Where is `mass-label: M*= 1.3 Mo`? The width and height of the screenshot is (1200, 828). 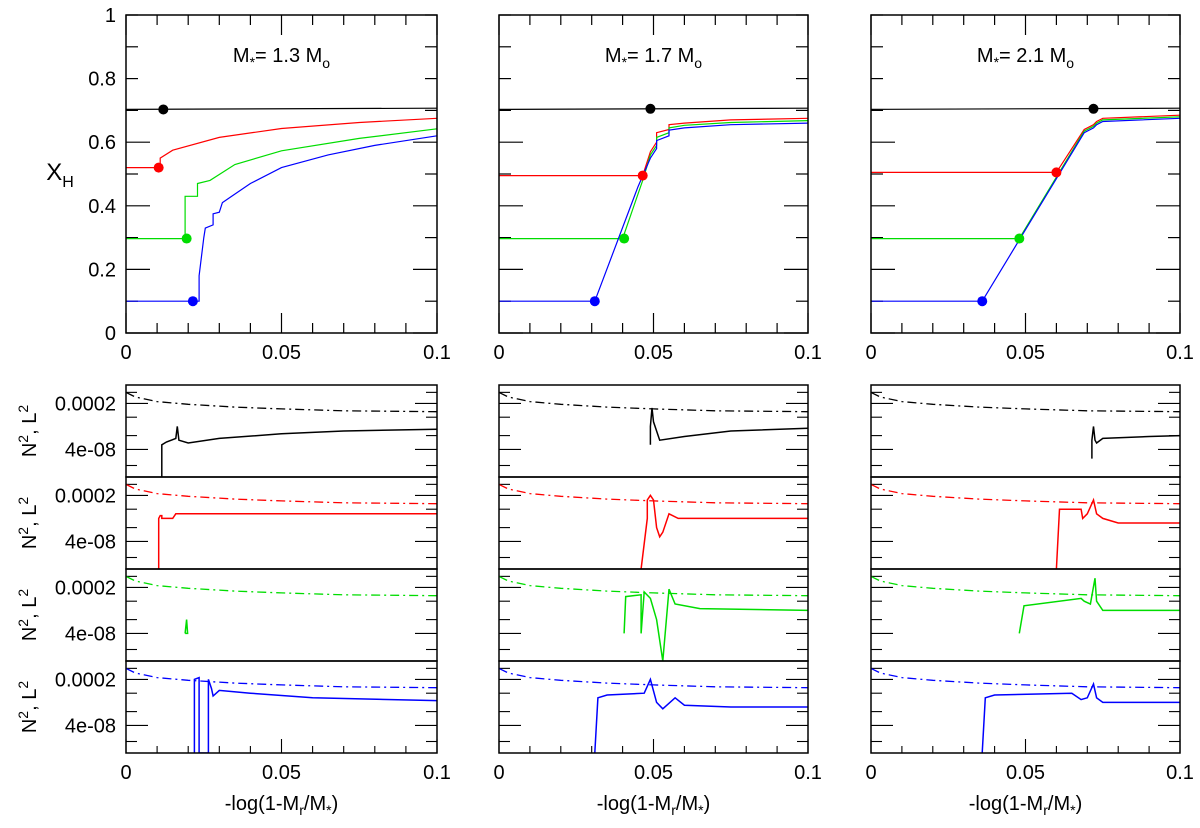
mass-label: M*= 1.3 Mo is located at coordinates (281, 58).